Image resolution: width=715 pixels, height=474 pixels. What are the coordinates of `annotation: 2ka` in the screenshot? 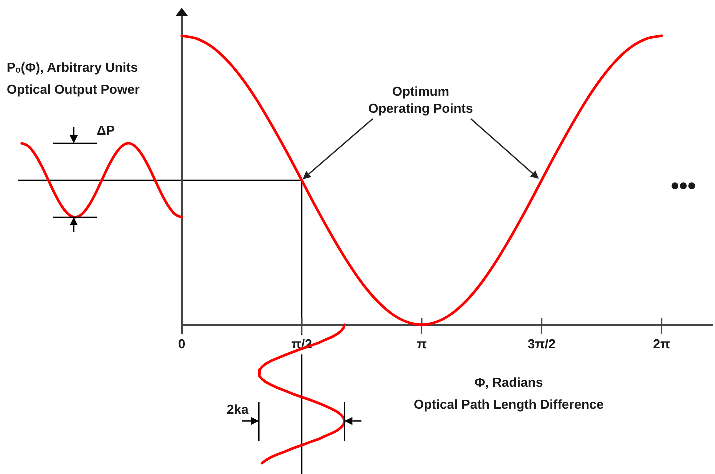 It's located at (238, 410).